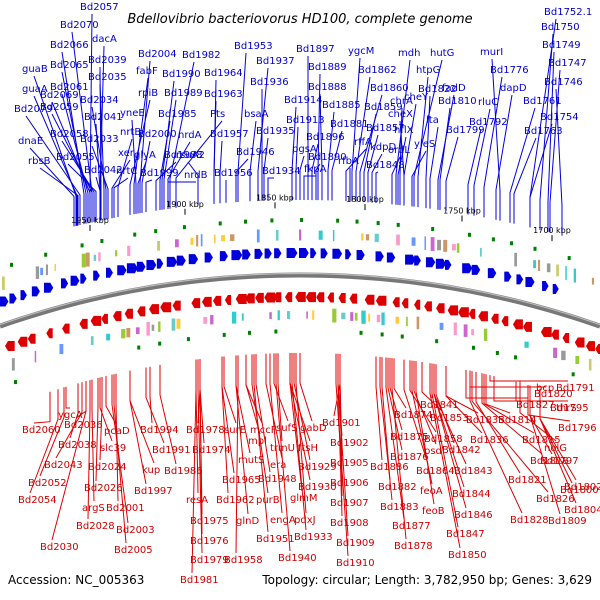 The height and width of the screenshot is (600, 600). Describe the element at coordinates (563, 82) in the screenshot. I see `forward-gene-label: Bd1746` at that location.